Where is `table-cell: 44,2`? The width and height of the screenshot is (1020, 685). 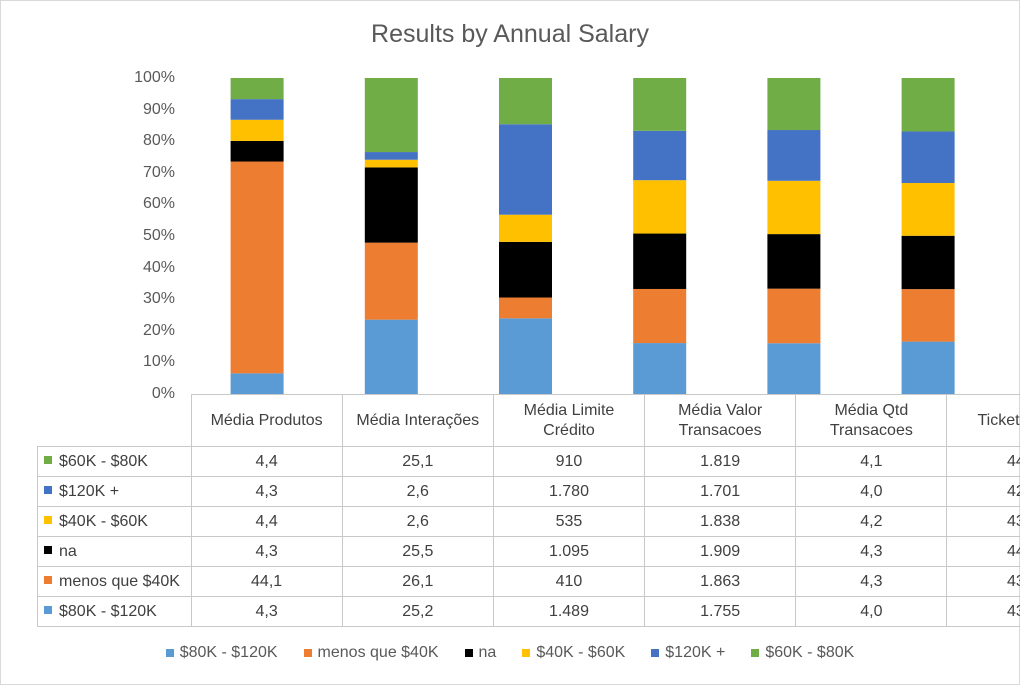
table-cell: 44,2 is located at coordinates (983, 552).